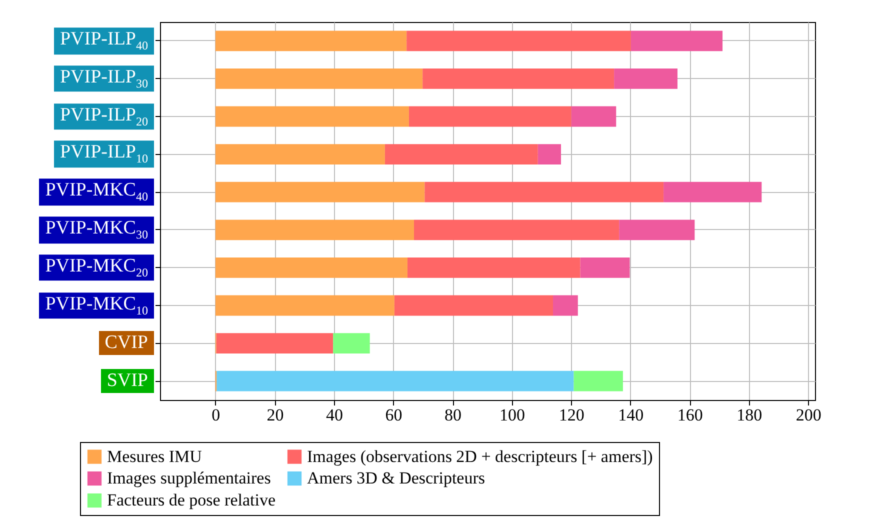  Describe the element at coordinates (690, 415) in the screenshot. I see `x-tick-label: 160` at that location.